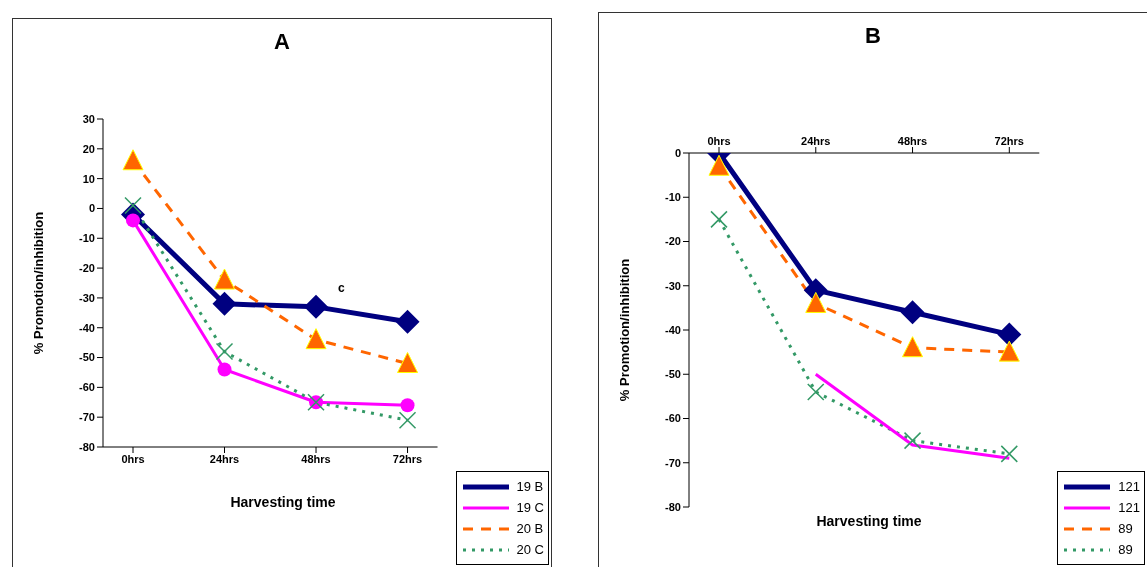 This screenshot has width=1147, height=567. I want to click on y-tick-label: 20, so click(88, 148).